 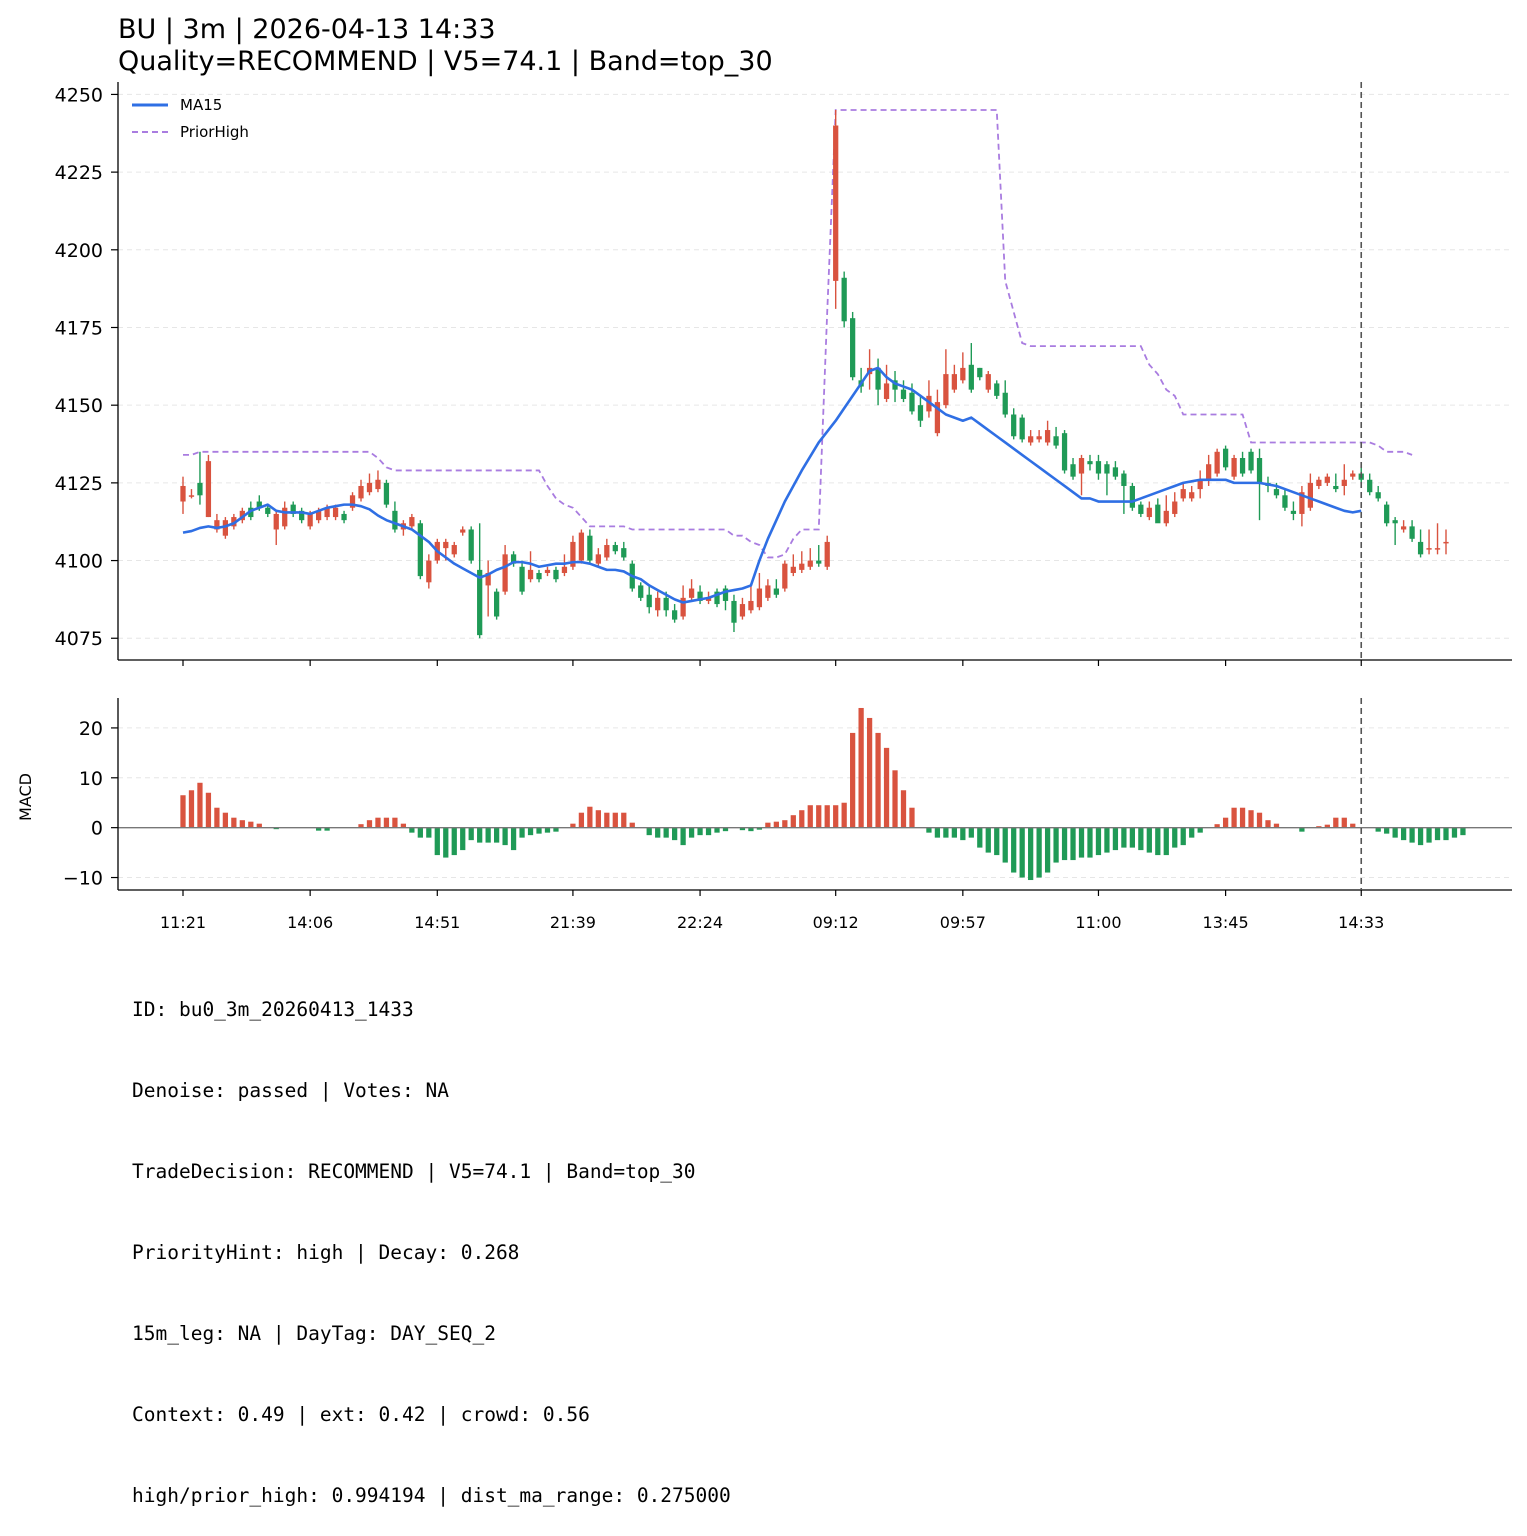 I want to click on x-tick-label: 14:33, so click(x=1361, y=922).